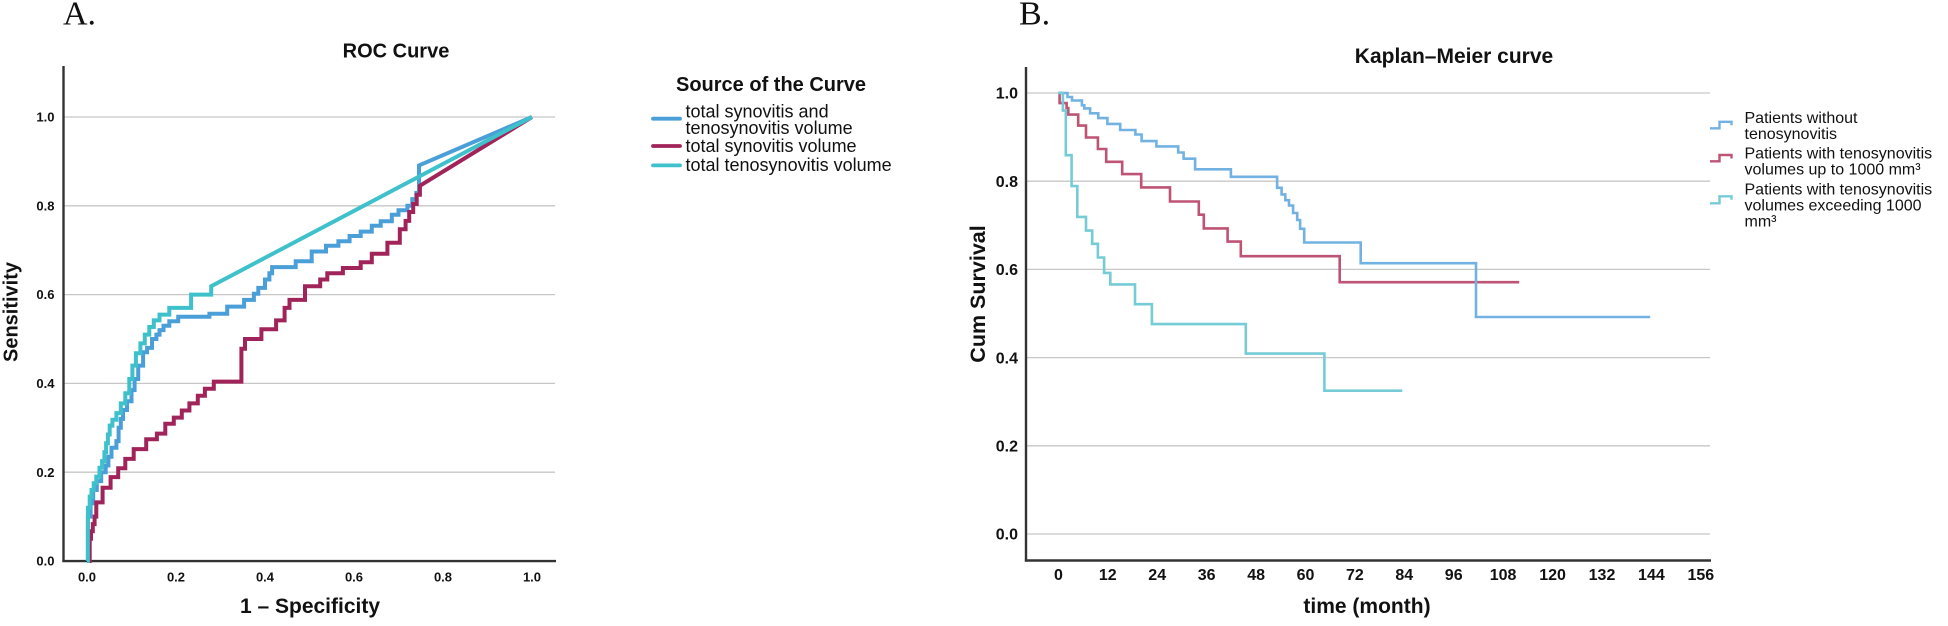  What do you see at coordinates (771, 85) in the screenshot?
I see `svg-text: Source of the Curve` at bounding box center [771, 85].